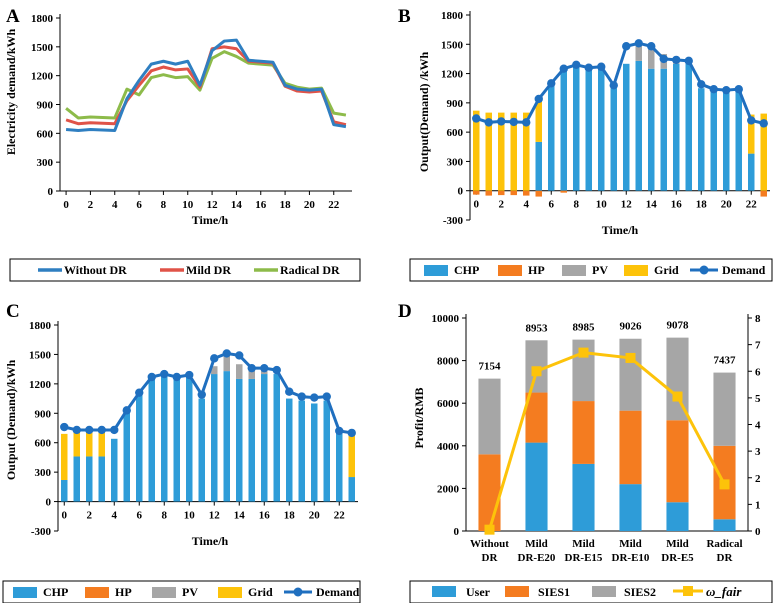 This screenshot has height=603, width=782. What do you see at coordinates (455, 162) in the screenshot?
I see `y-tick-label-b: 300` at bounding box center [455, 162].